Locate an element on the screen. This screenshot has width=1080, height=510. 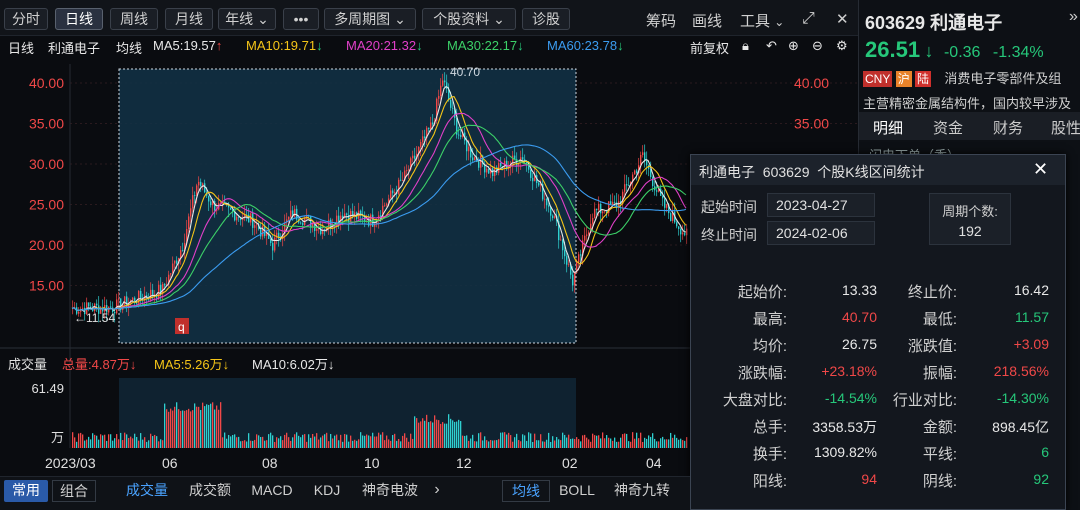
tools-dropdown: 工具 ⌄ is located at coordinates (762, 20).